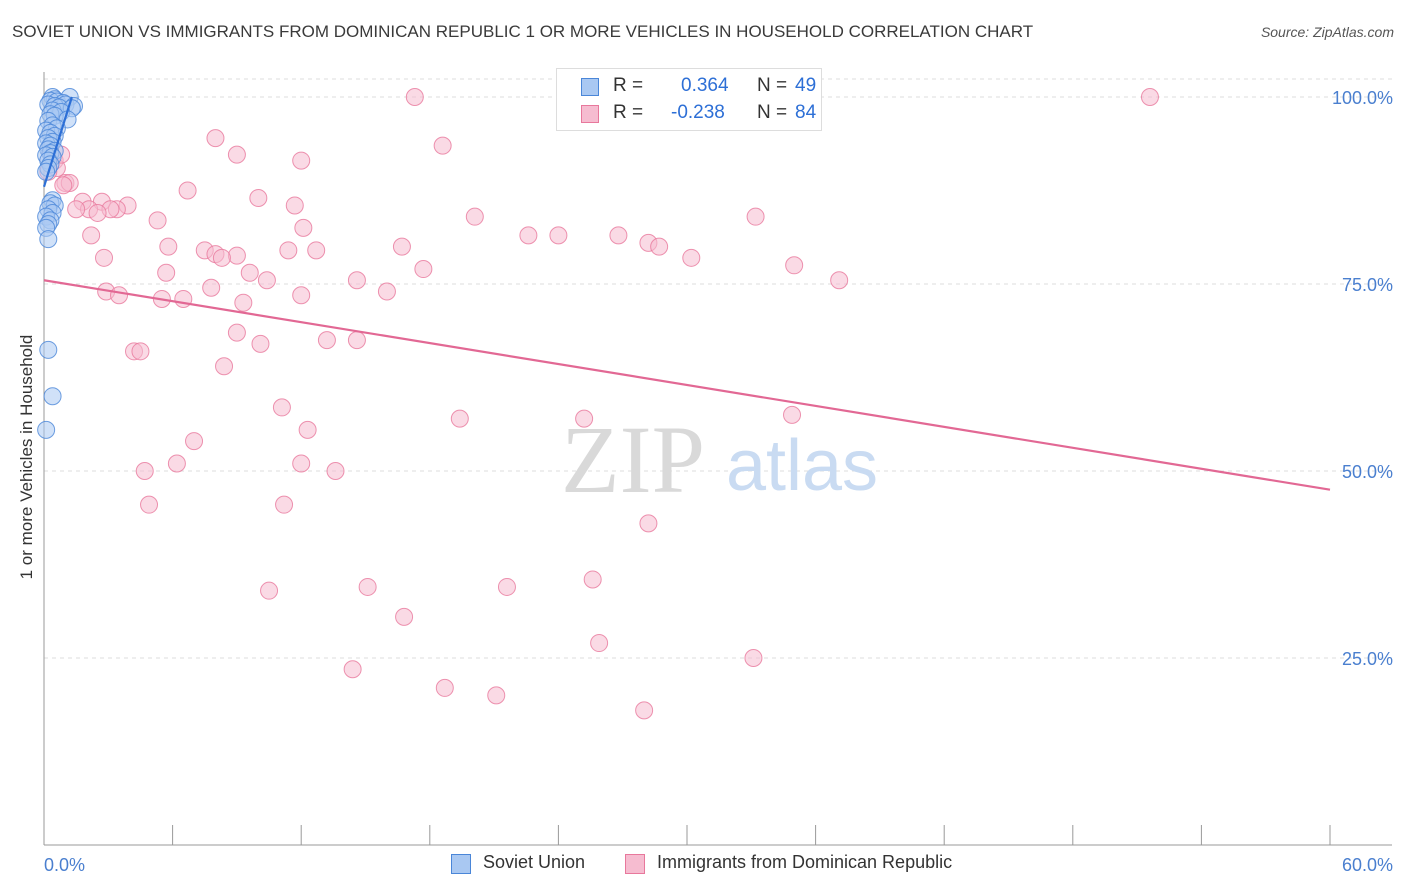  What do you see at coordinates (806, 112) in the screenshot?
I see `legend-n-value-dominican: 84` at bounding box center [806, 112].